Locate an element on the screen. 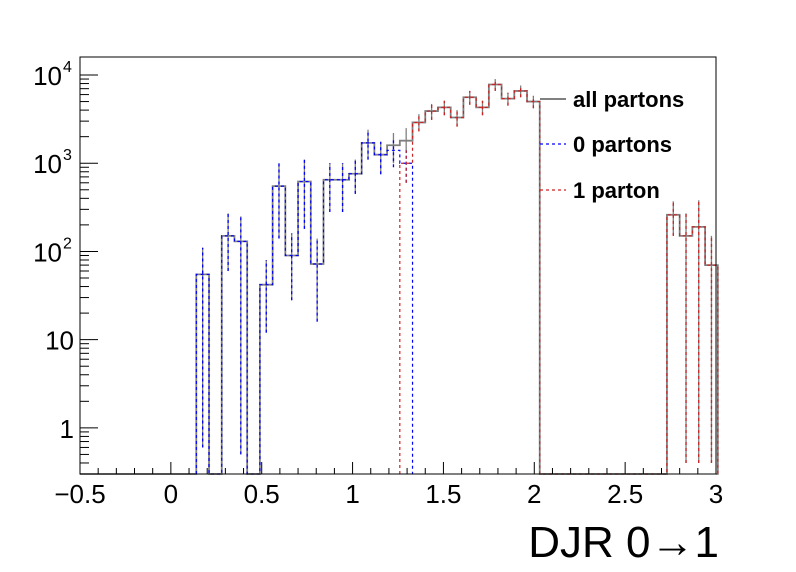 The width and height of the screenshot is (796, 572). legend-label: 0 partons is located at coordinates (622, 144).